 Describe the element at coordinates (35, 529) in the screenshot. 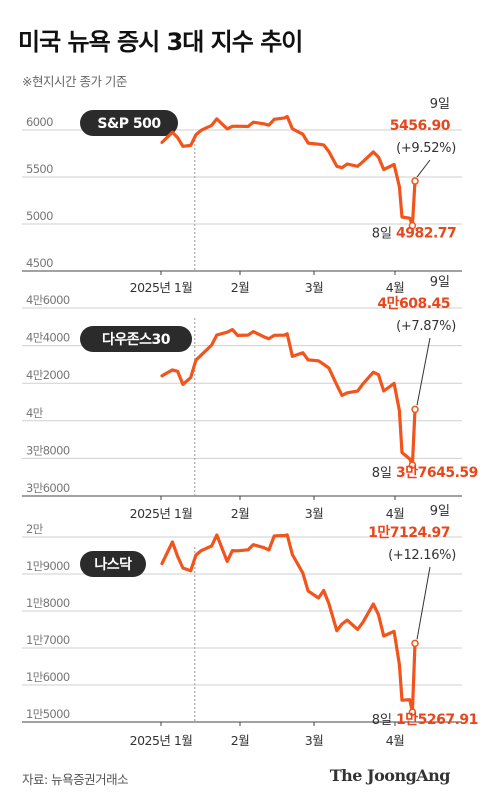

I see `y-tick-label: 2만` at that location.